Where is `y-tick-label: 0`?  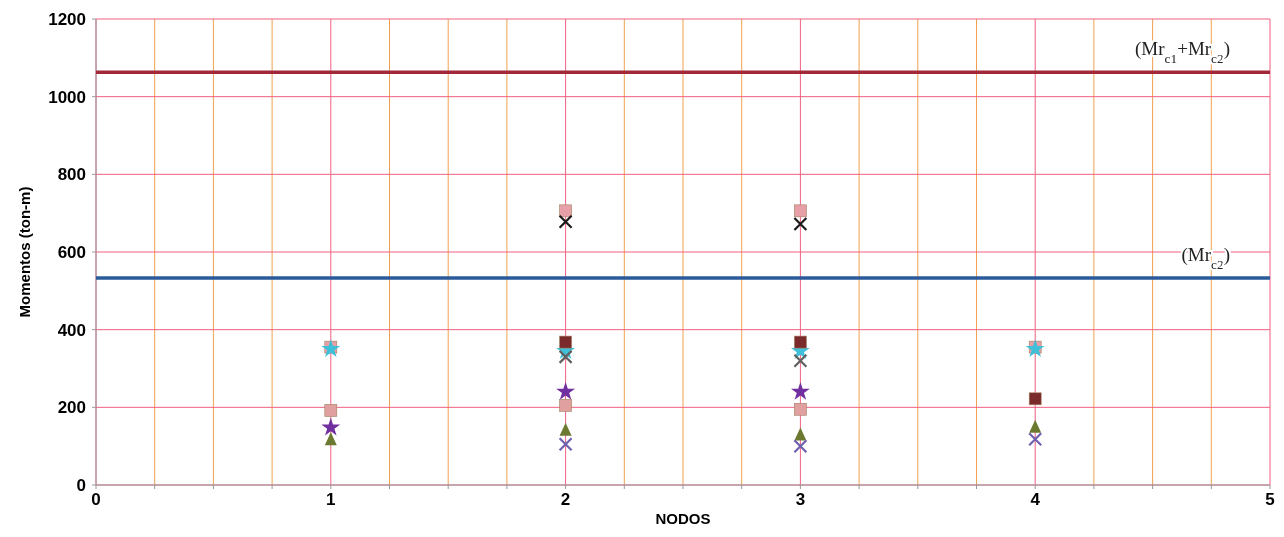 y-tick-label: 0 is located at coordinates (81, 485).